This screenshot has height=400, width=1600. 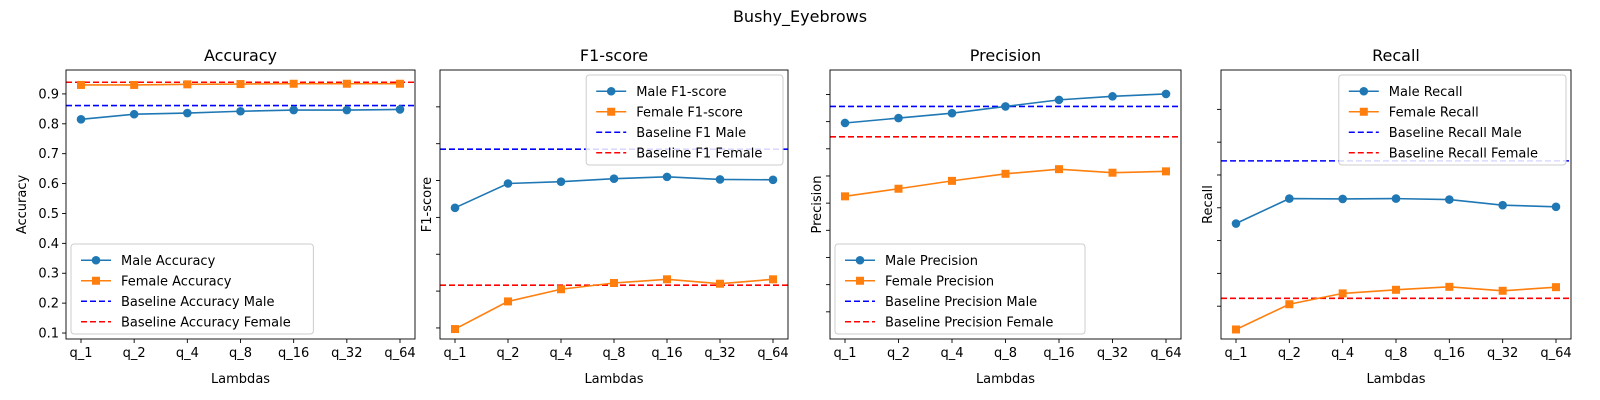 I want to click on legend-label: Male Accuracy, so click(x=168, y=261).